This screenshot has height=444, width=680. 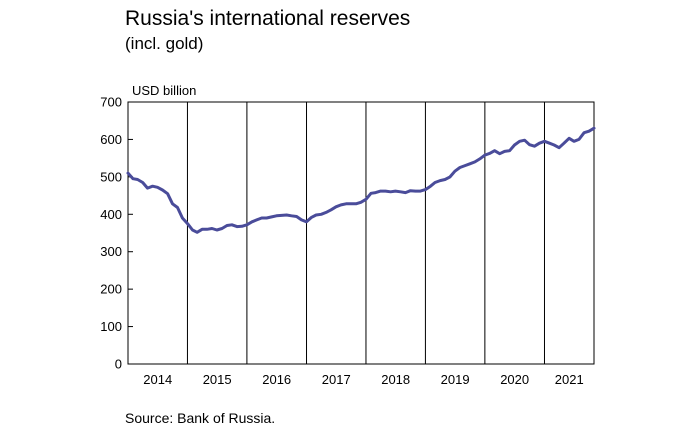 I want to click on x-tick-label: 2016, so click(x=276, y=379).